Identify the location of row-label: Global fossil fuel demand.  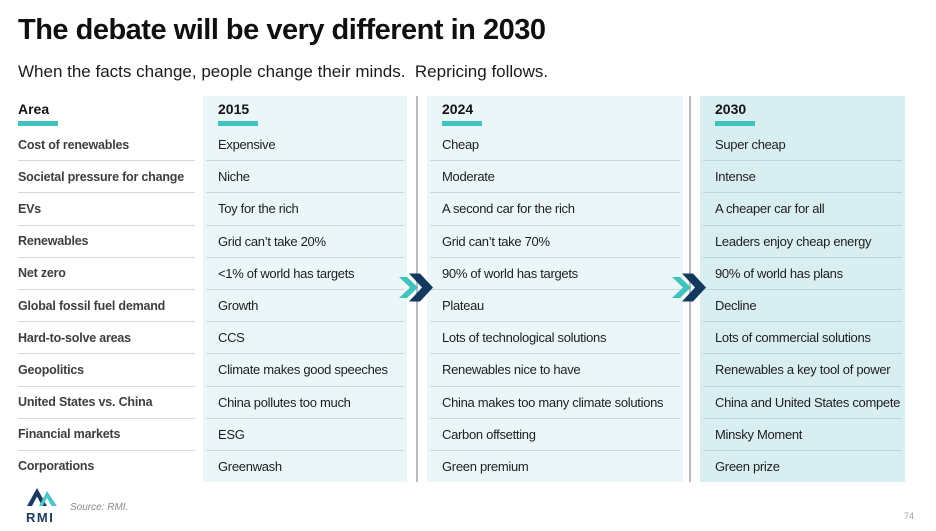
(106, 306).